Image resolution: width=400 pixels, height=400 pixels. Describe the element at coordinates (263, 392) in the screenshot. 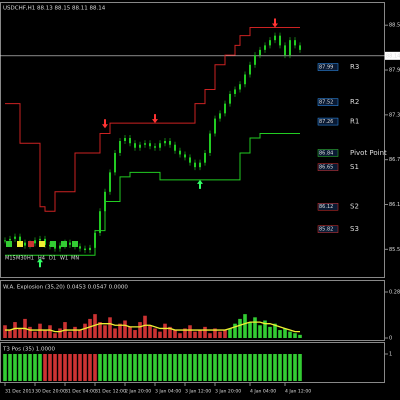

I see `x-tick-label: 4 Jan 04:00` at that location.